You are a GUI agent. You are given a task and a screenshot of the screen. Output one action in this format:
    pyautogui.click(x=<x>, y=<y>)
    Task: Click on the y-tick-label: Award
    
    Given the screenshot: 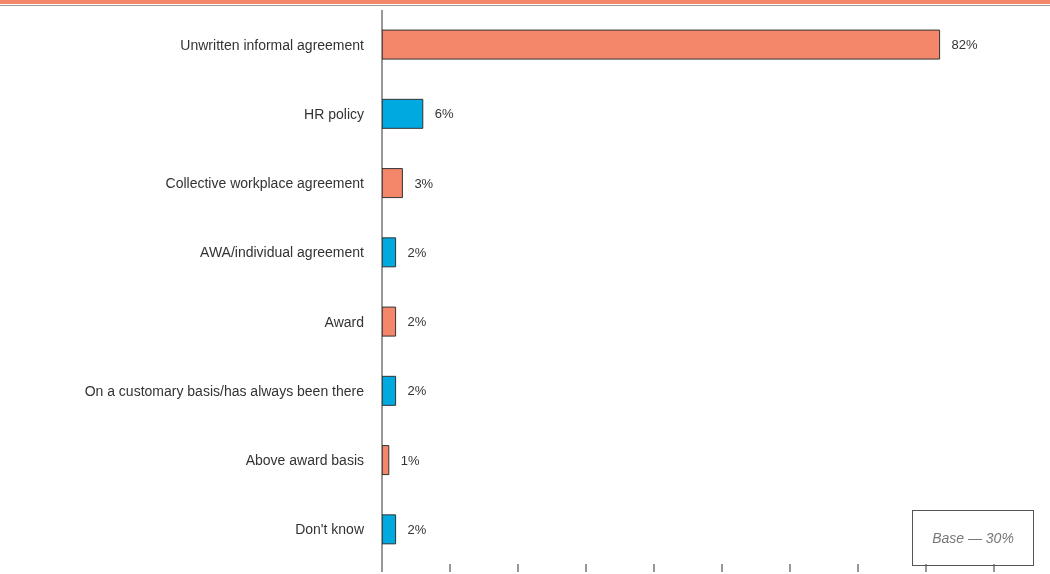 What is the action you would take?
    pyautogui.click(x=344, y=321)
    